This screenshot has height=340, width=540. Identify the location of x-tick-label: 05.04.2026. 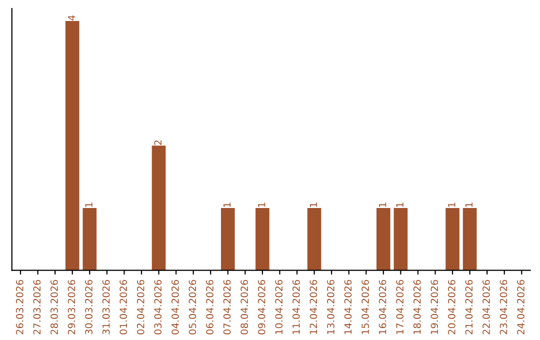
(192, 307).